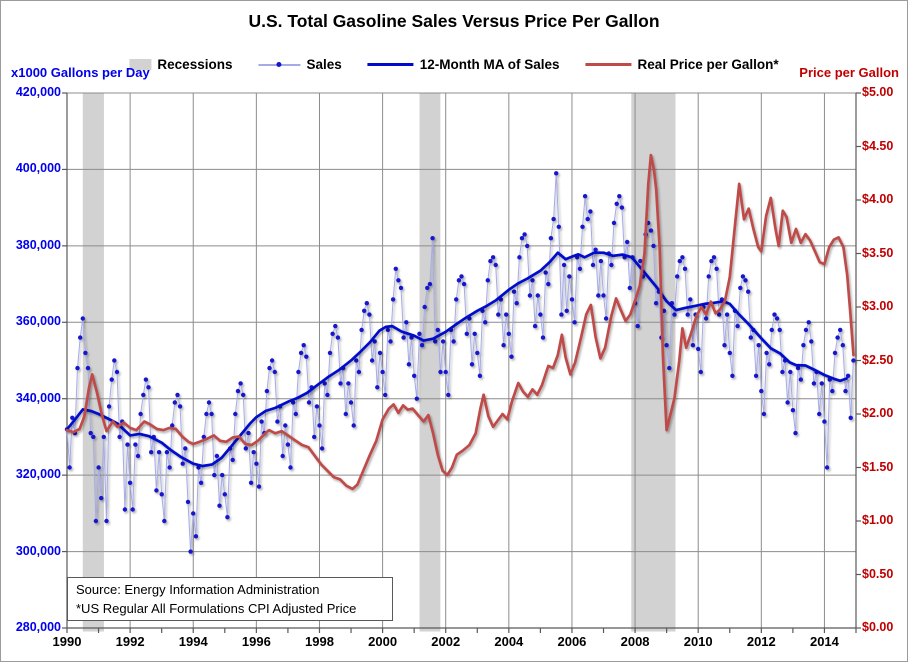 The image size is (908, 662). Describe the element at coordinates (80, 72) in the screenshot. I see `left-axis-title: x1000 Gallons per Day` at that location.